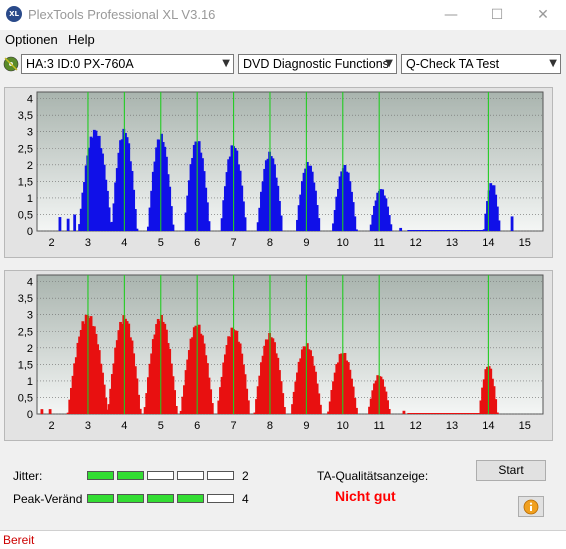 This screenshot has width=566, height=549. Describe the element at coordinates (25, 149) in the screenshot. I see `y-tick-label: 2,5` at that location.